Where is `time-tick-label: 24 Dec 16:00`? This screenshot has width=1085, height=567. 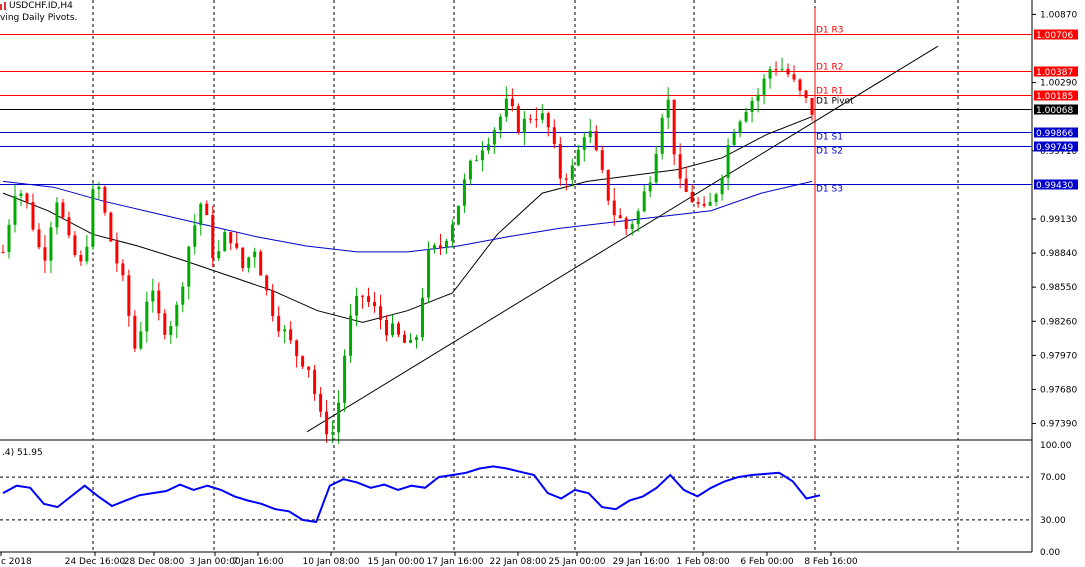 time-tick-label: 24 Dec 16:00 is located at coordinates (95, 562).